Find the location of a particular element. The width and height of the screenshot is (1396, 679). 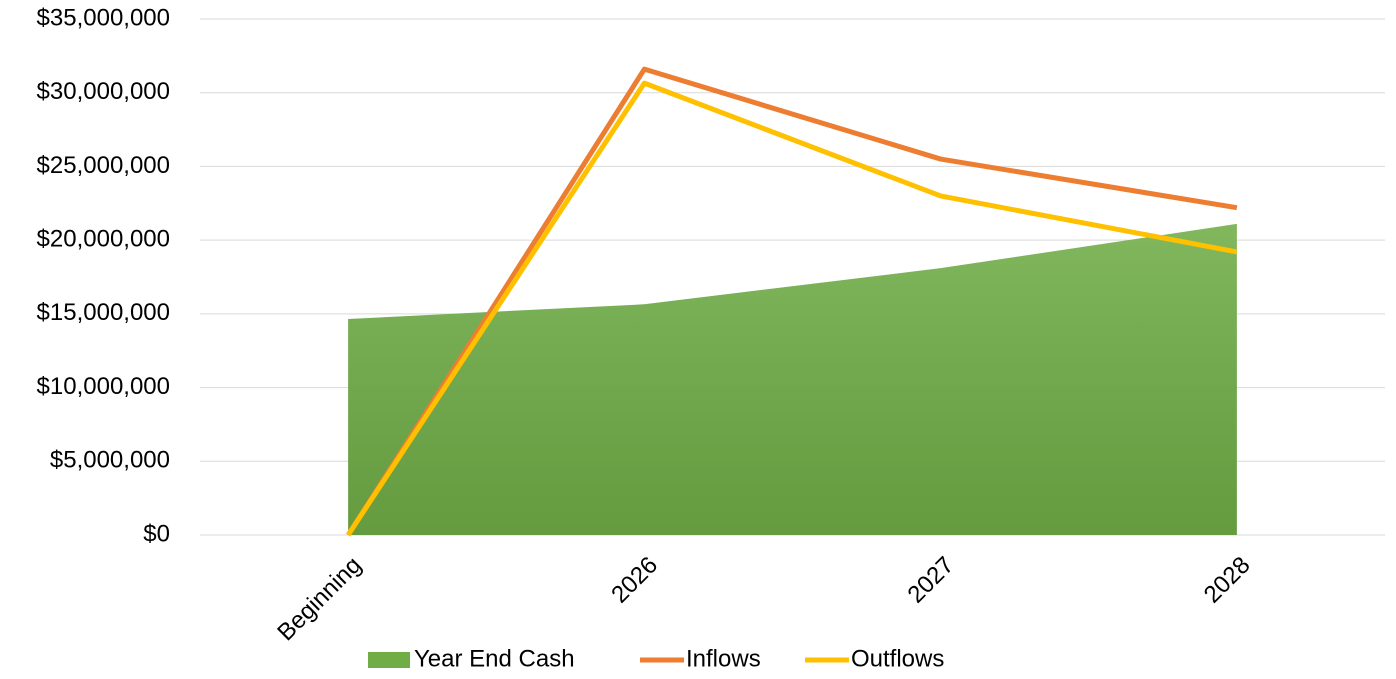

legend-label: Outflows is located at coordinates (897, 658).